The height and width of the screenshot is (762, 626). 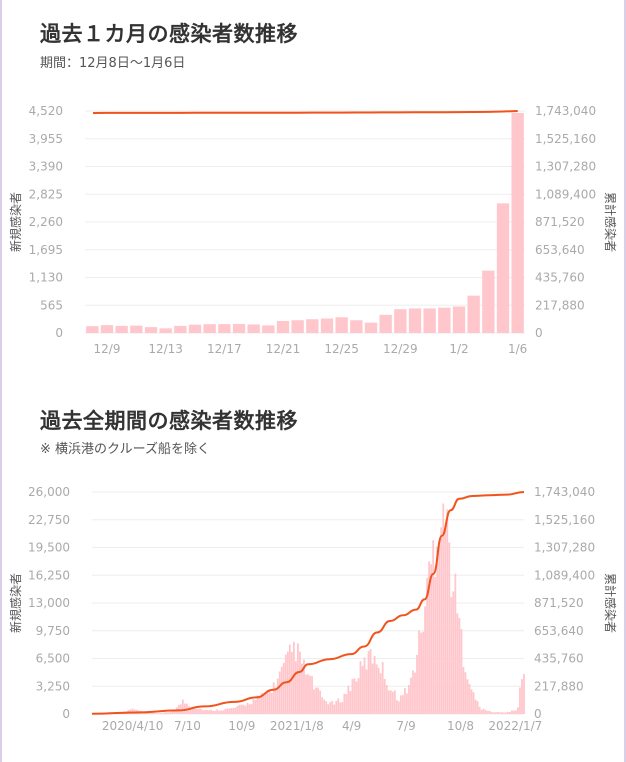 I want to click on y2-tick-label: 0, so click(x=539, y=333).